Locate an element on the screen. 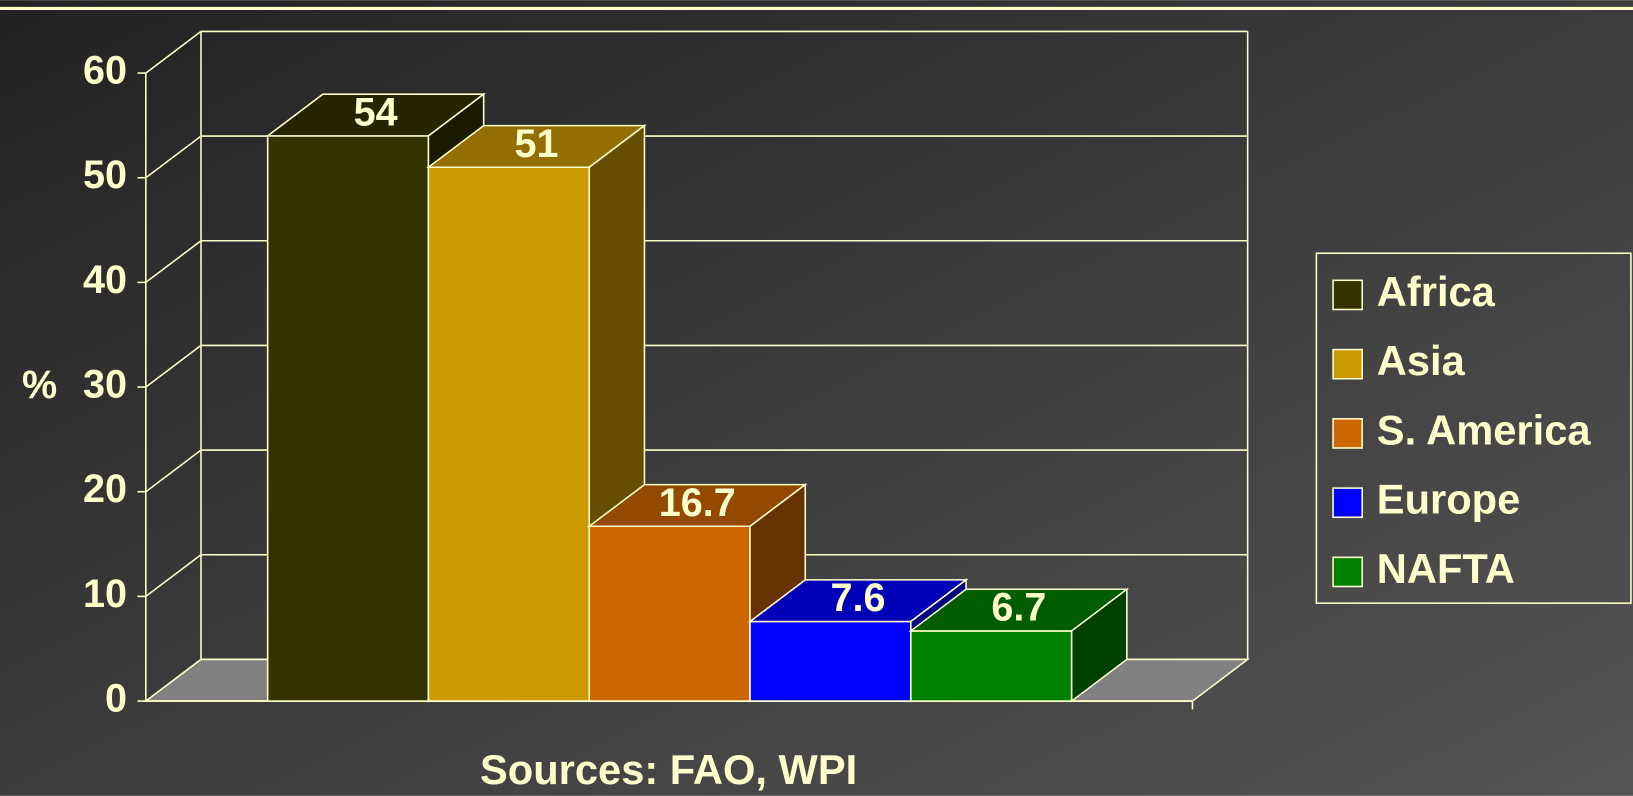  legend-label: NAFTA is located at coordinates (1446, 568).